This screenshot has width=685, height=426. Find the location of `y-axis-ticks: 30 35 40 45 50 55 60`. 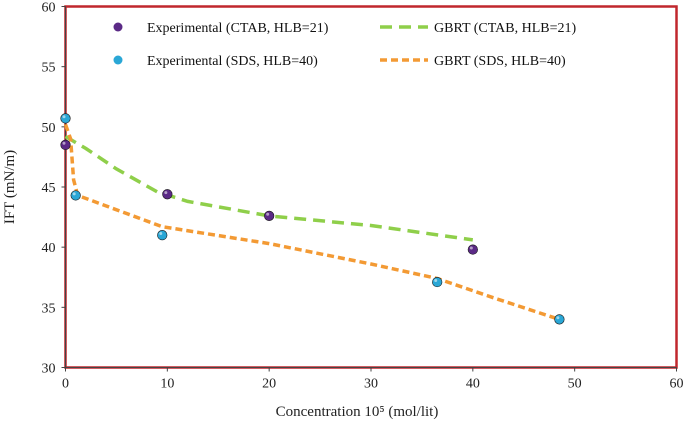

y-axis-ticks: 30 35 40 45 50 55 60 is located at coordinates (54, 189).